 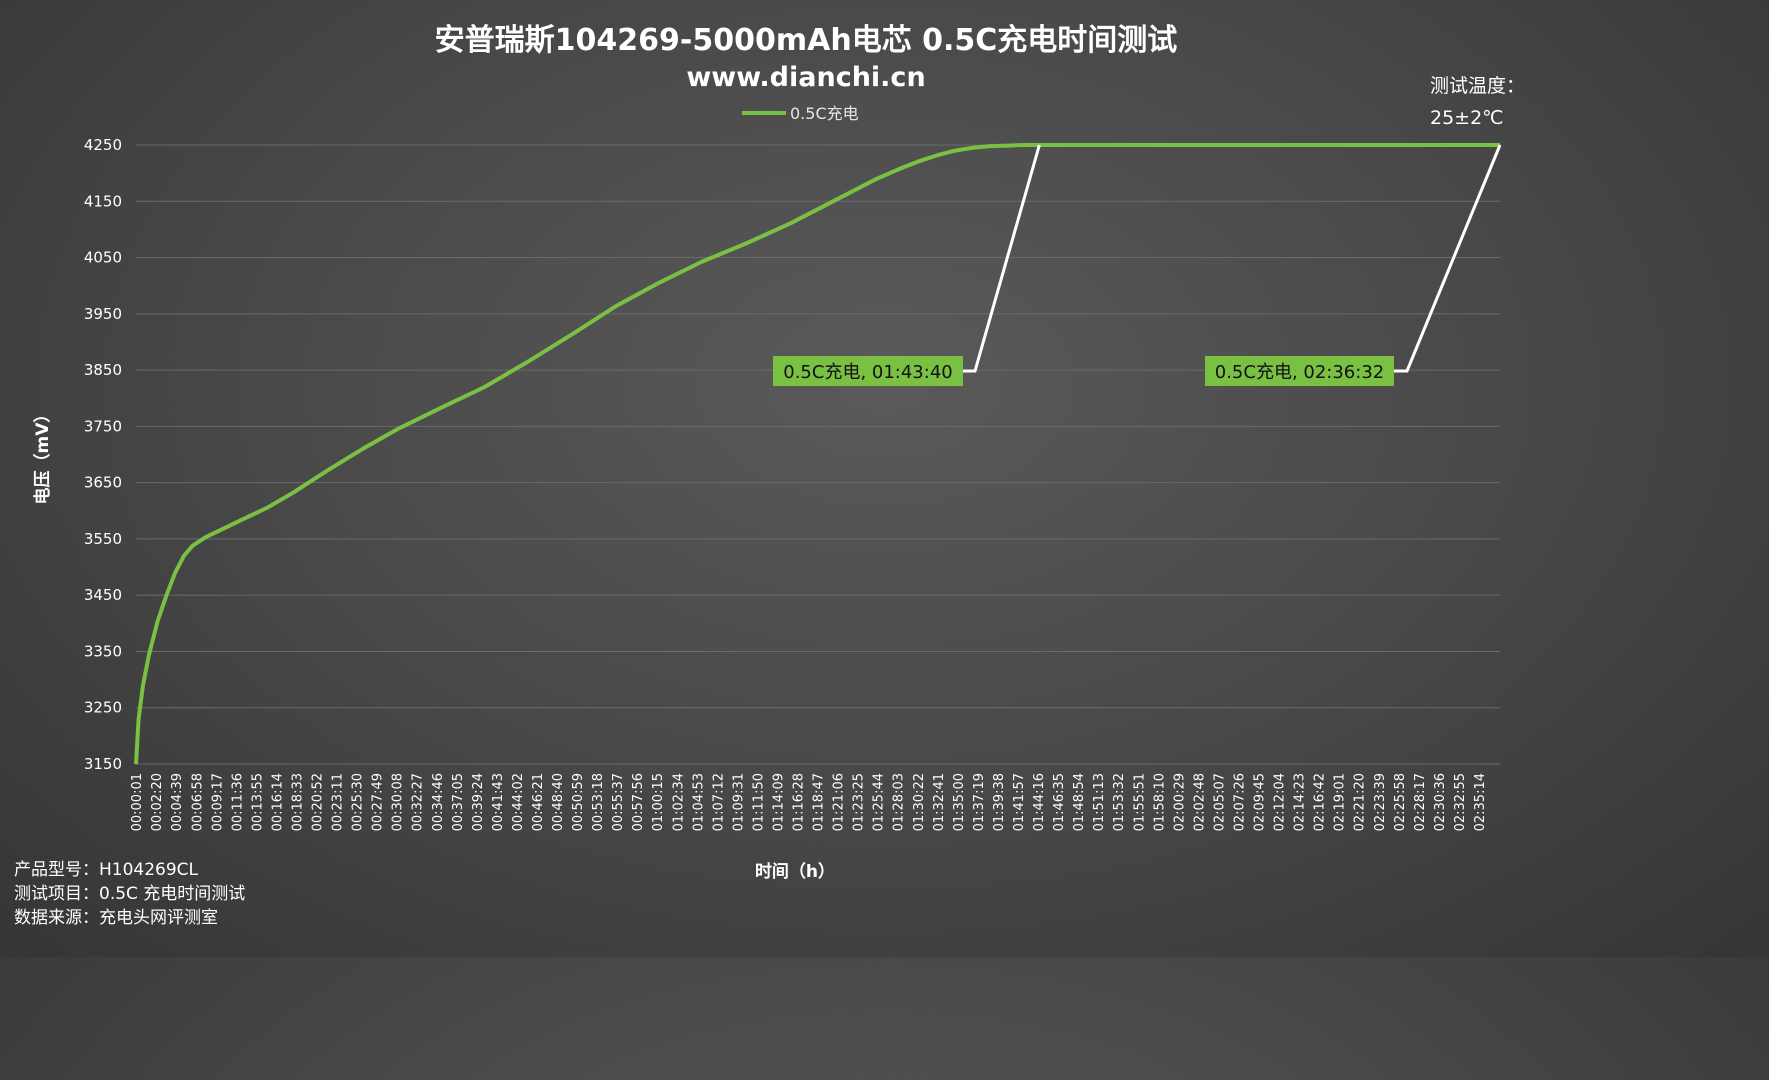 What do you see at coordinates (999, 802) in the screenshot?
I see `x-tick-label-43: 01:39:38` at bounding box center [999, 802].